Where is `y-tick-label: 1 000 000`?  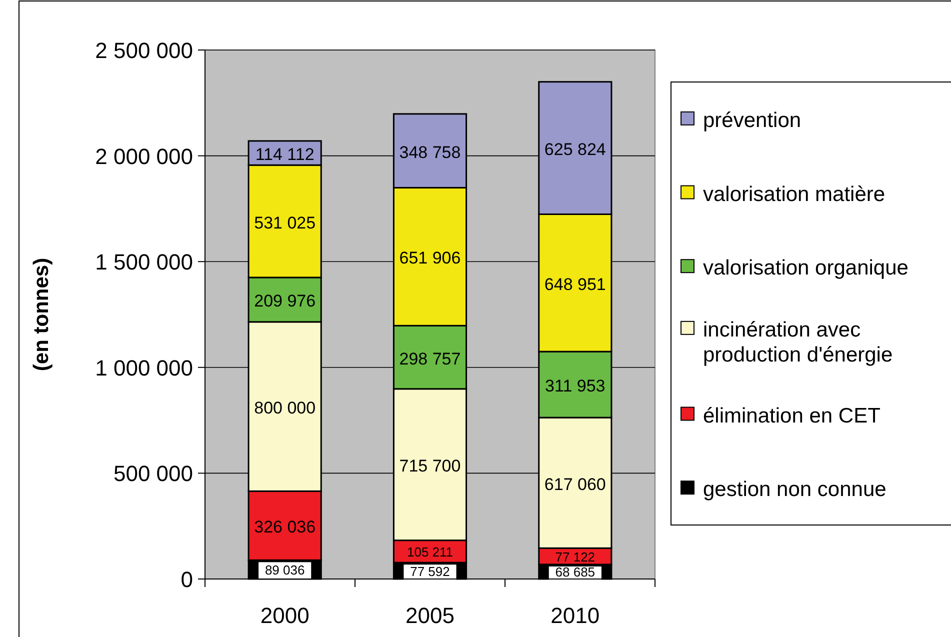
y-tick-label: 1 000 000 is located at coordinates (144, 367).